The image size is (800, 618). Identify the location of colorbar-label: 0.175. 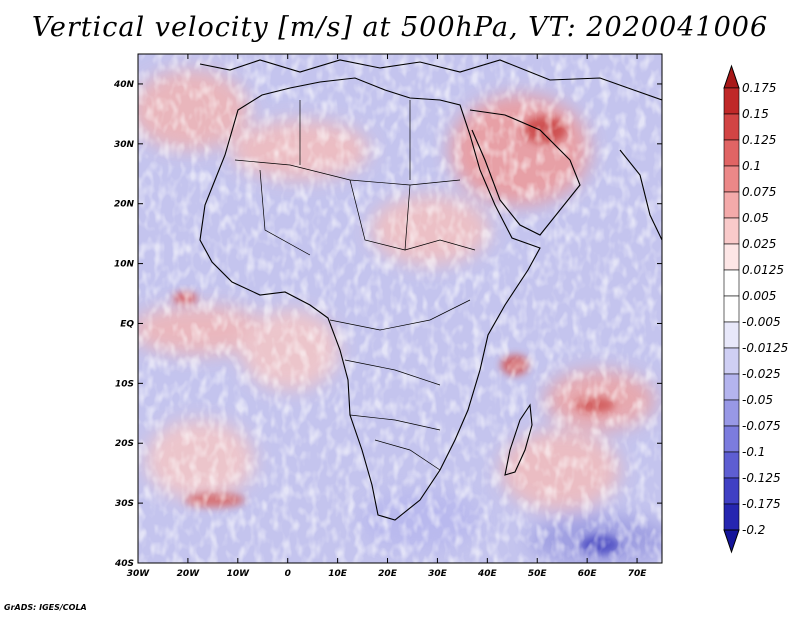
(759, 88).